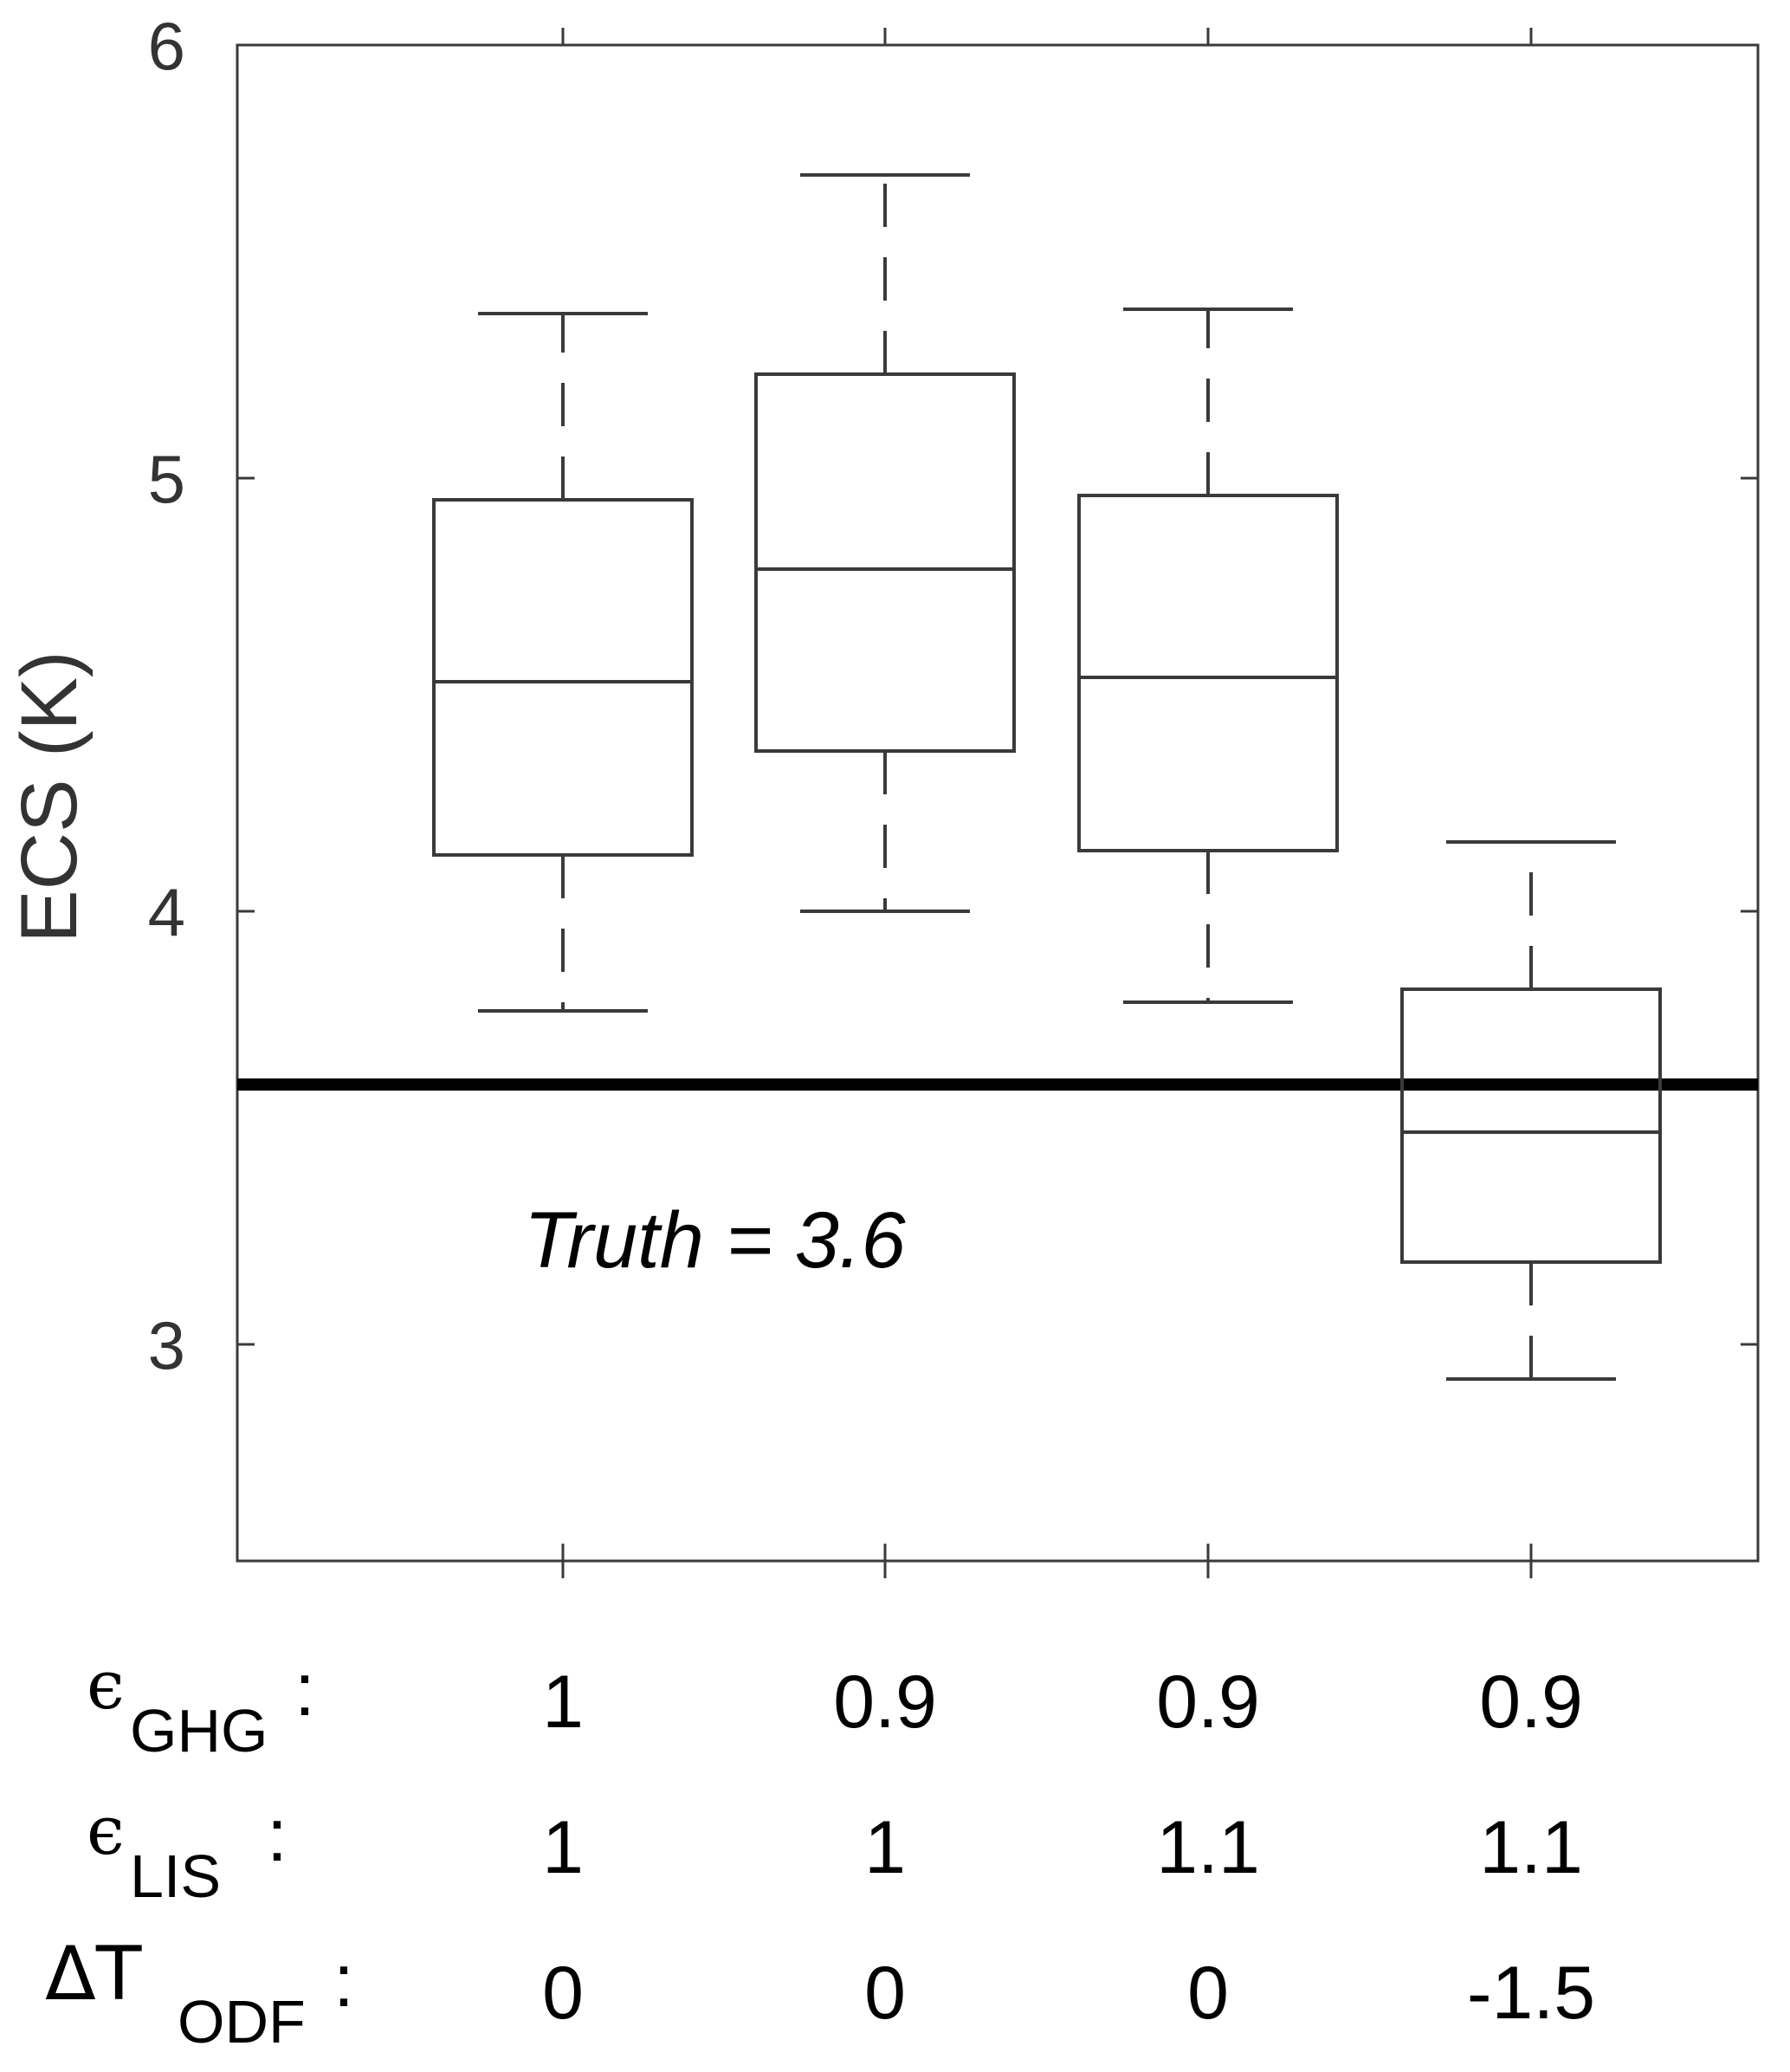 The width and height of the screenshot is (1790, 2072). Describe the element at coordinates (563, 1702) in the screenshot. I see `param-value-1-1: 1` at that location.